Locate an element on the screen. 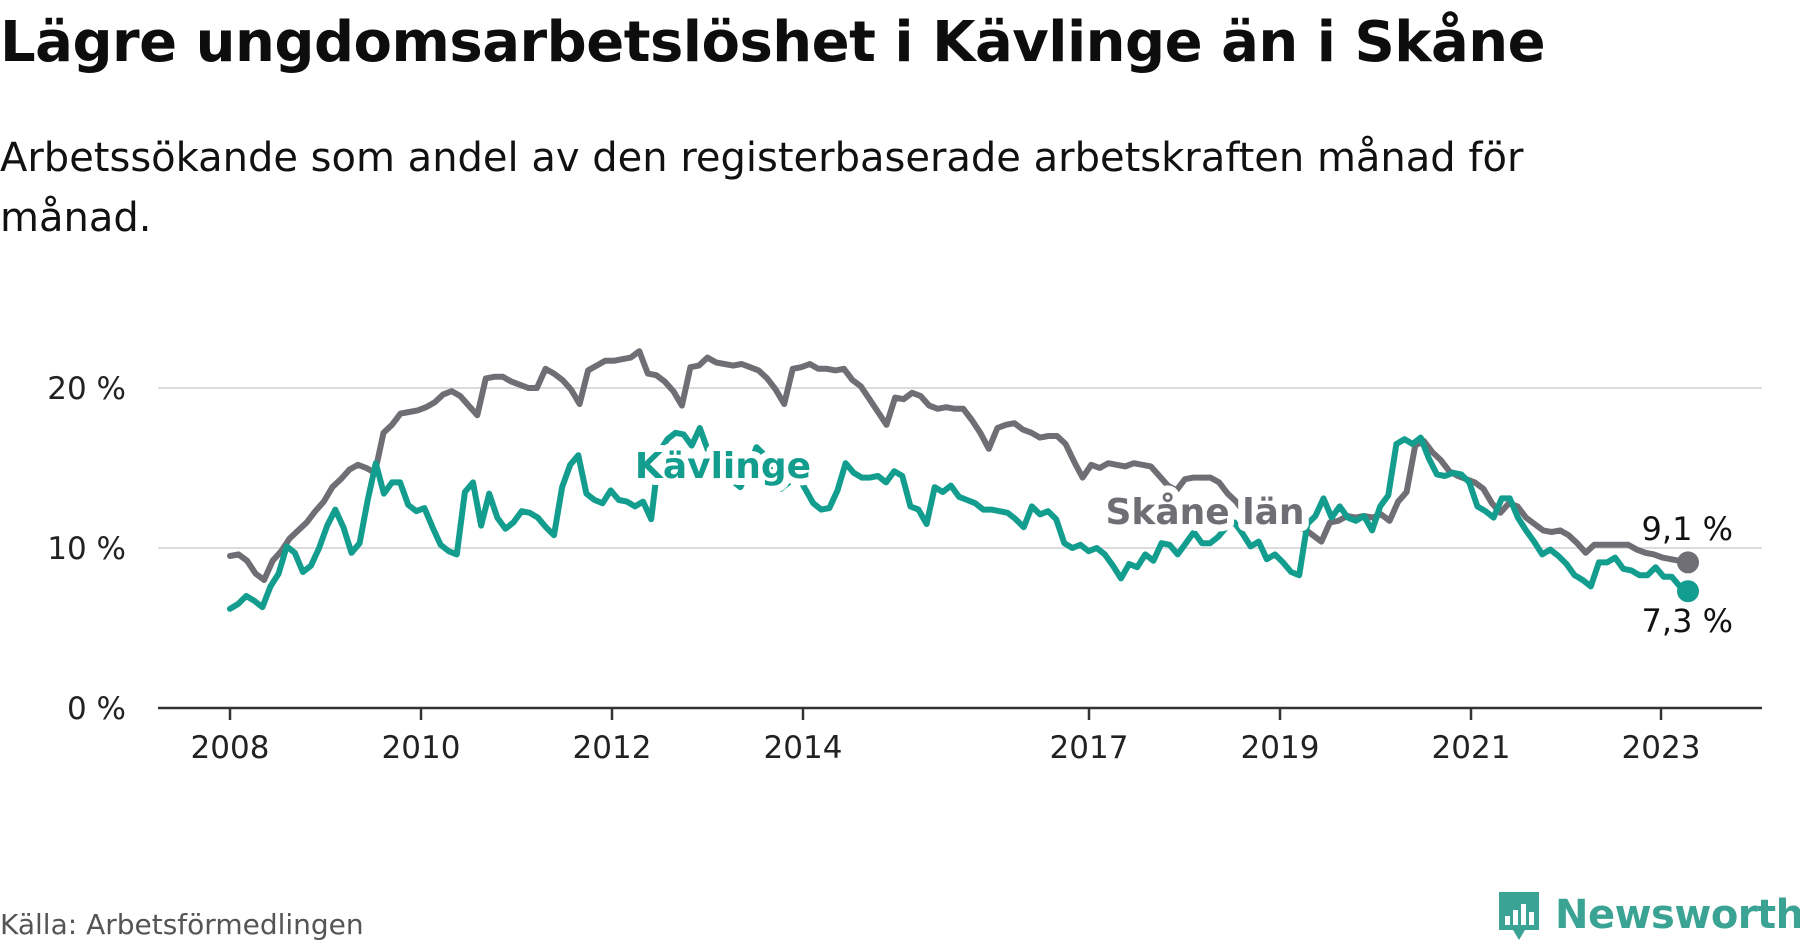  x-tick-label: 2012 is located at coordinates (612, 748).